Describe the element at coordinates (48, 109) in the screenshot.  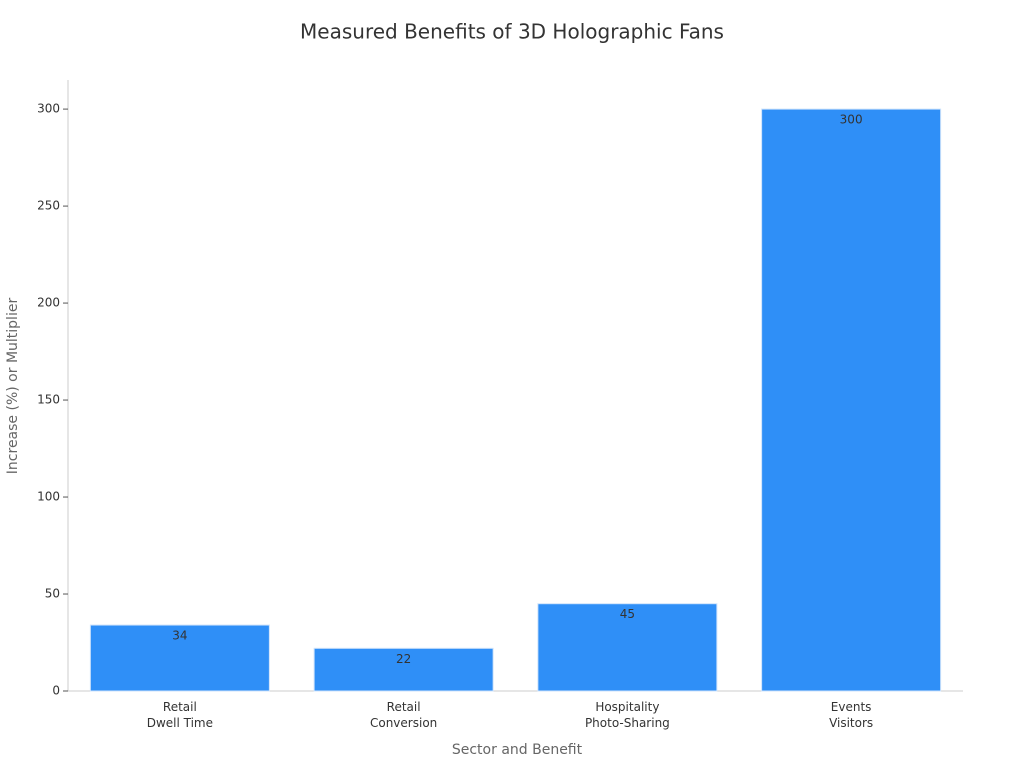
I see `y-tick-label: 300` at that location.